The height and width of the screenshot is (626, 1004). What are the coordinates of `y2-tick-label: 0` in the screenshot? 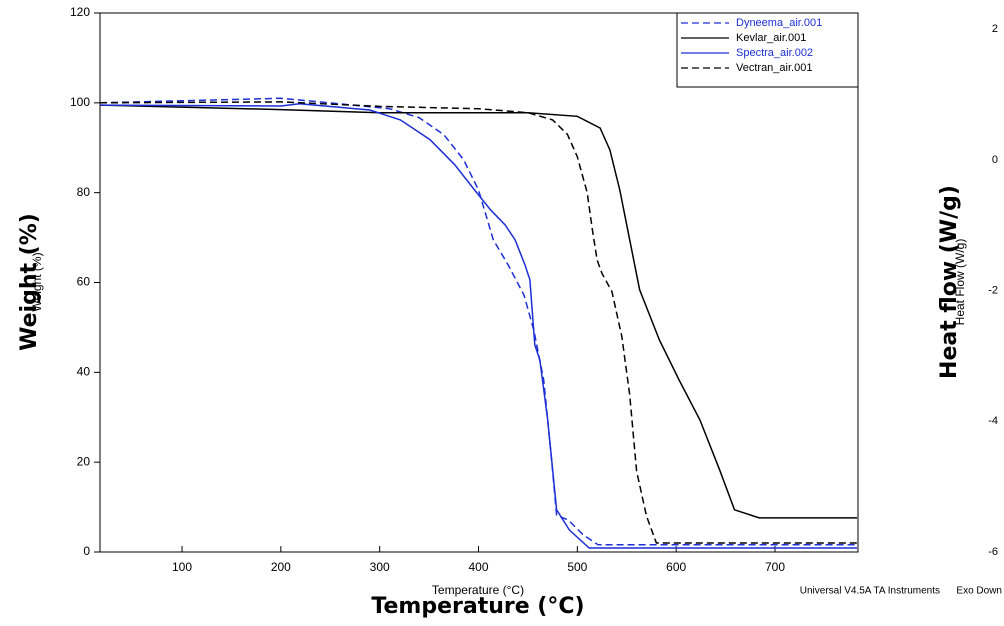 It's located at (995, 160).